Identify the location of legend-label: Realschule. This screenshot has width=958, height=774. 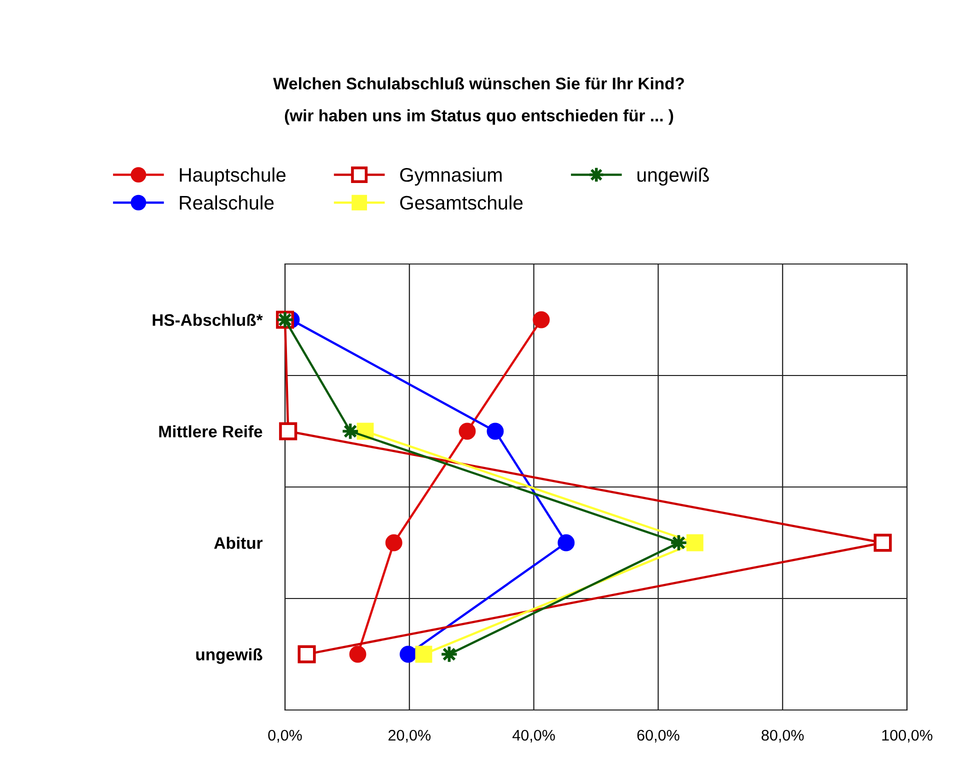
(227, 202).